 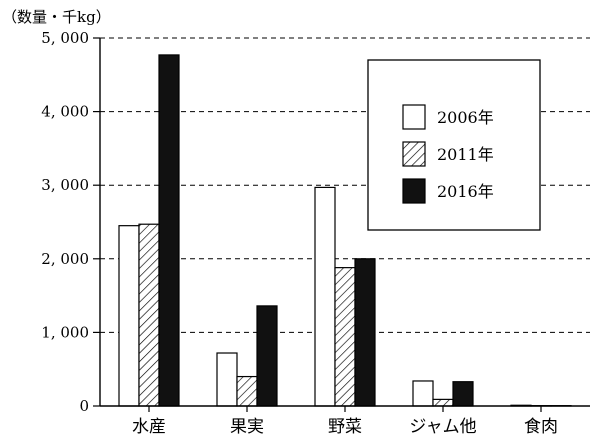 I want to click on legend: 2006年 2011年 2016年, so click(x=454, y=145).